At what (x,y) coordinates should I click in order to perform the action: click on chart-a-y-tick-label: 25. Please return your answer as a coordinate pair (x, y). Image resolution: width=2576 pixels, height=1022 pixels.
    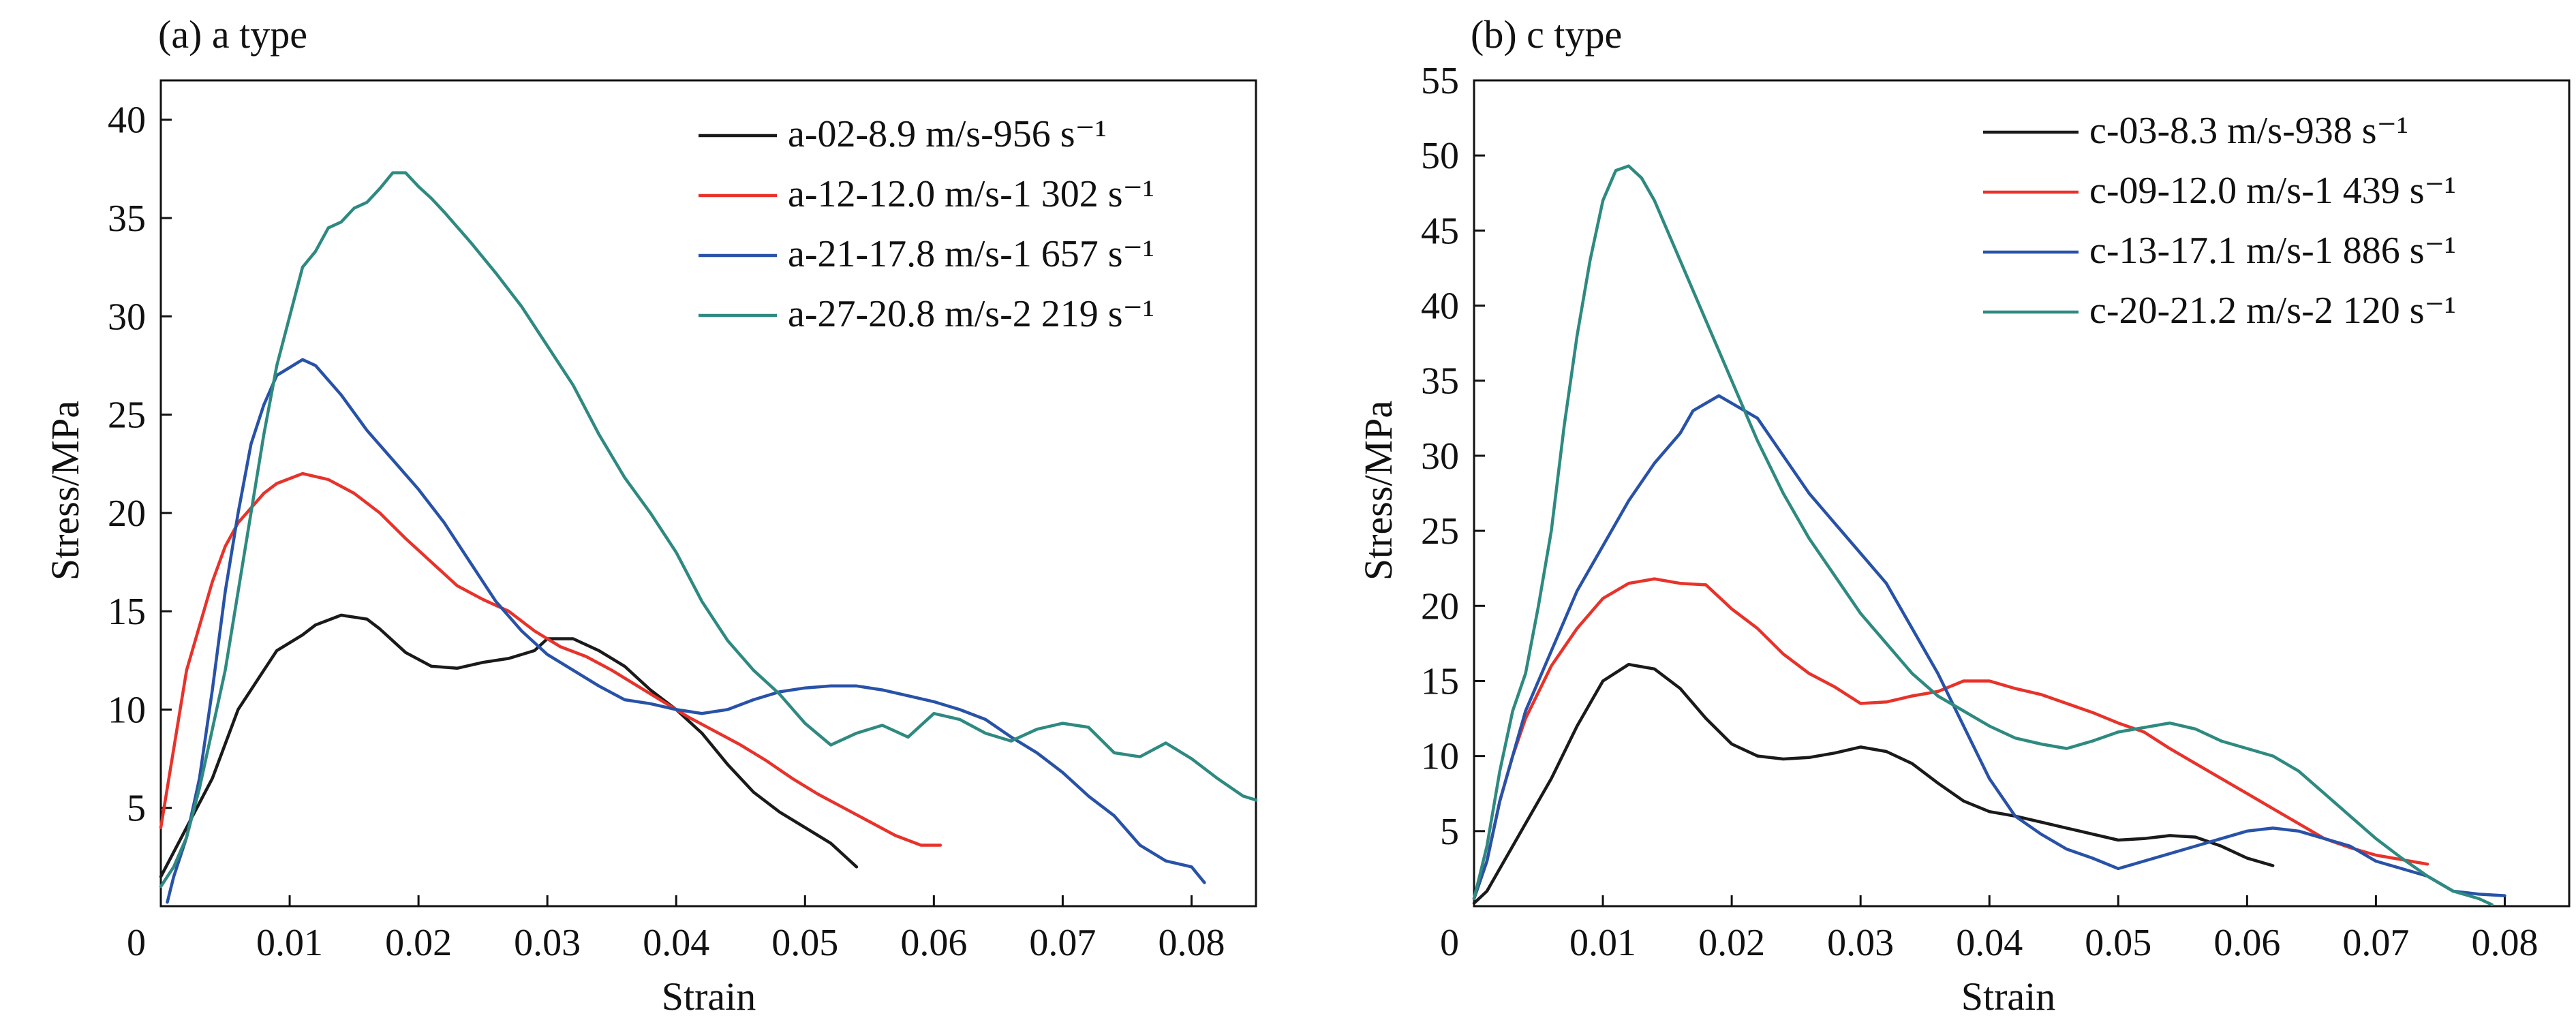
    Looking at the image, I should click on (127, 416).